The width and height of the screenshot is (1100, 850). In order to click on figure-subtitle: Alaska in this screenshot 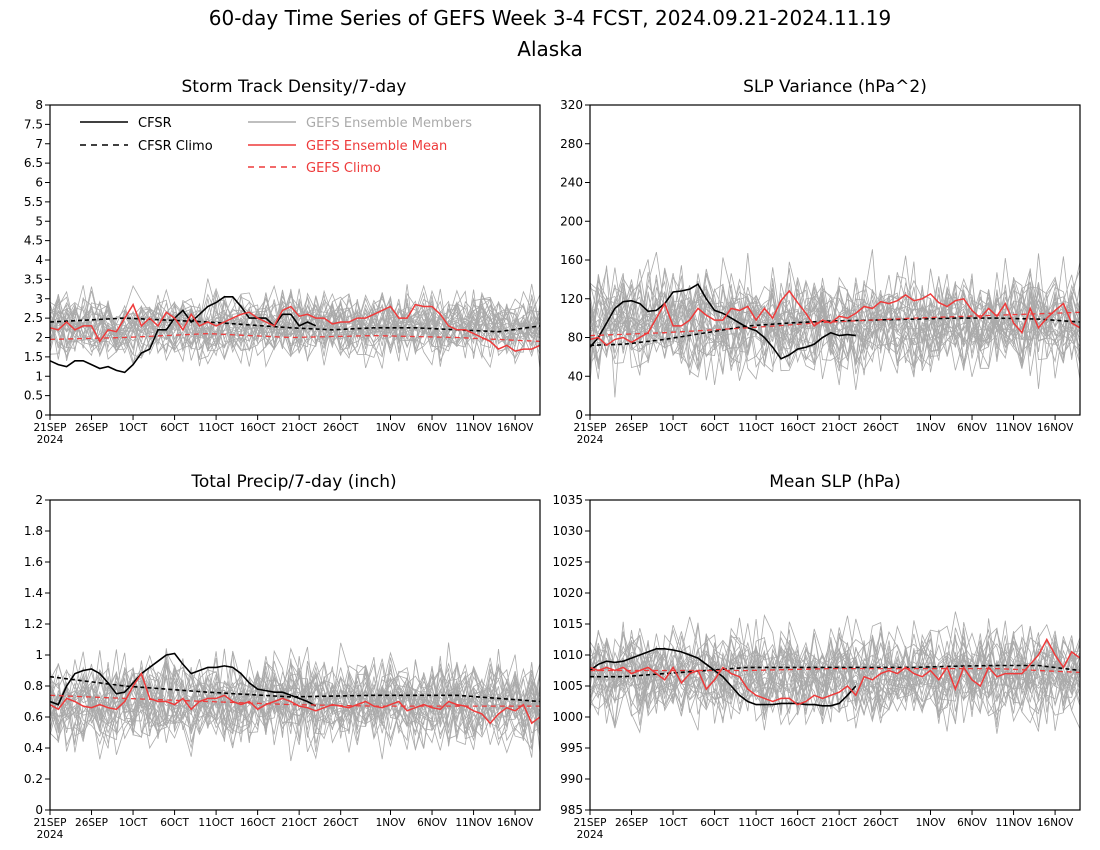, I will do `click(549, 49)`.